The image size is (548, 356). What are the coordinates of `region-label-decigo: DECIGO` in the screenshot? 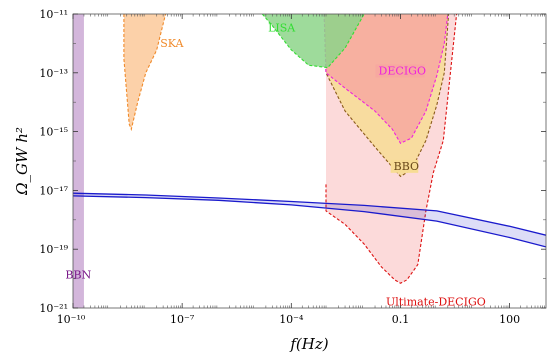 It's located at (402, 70).